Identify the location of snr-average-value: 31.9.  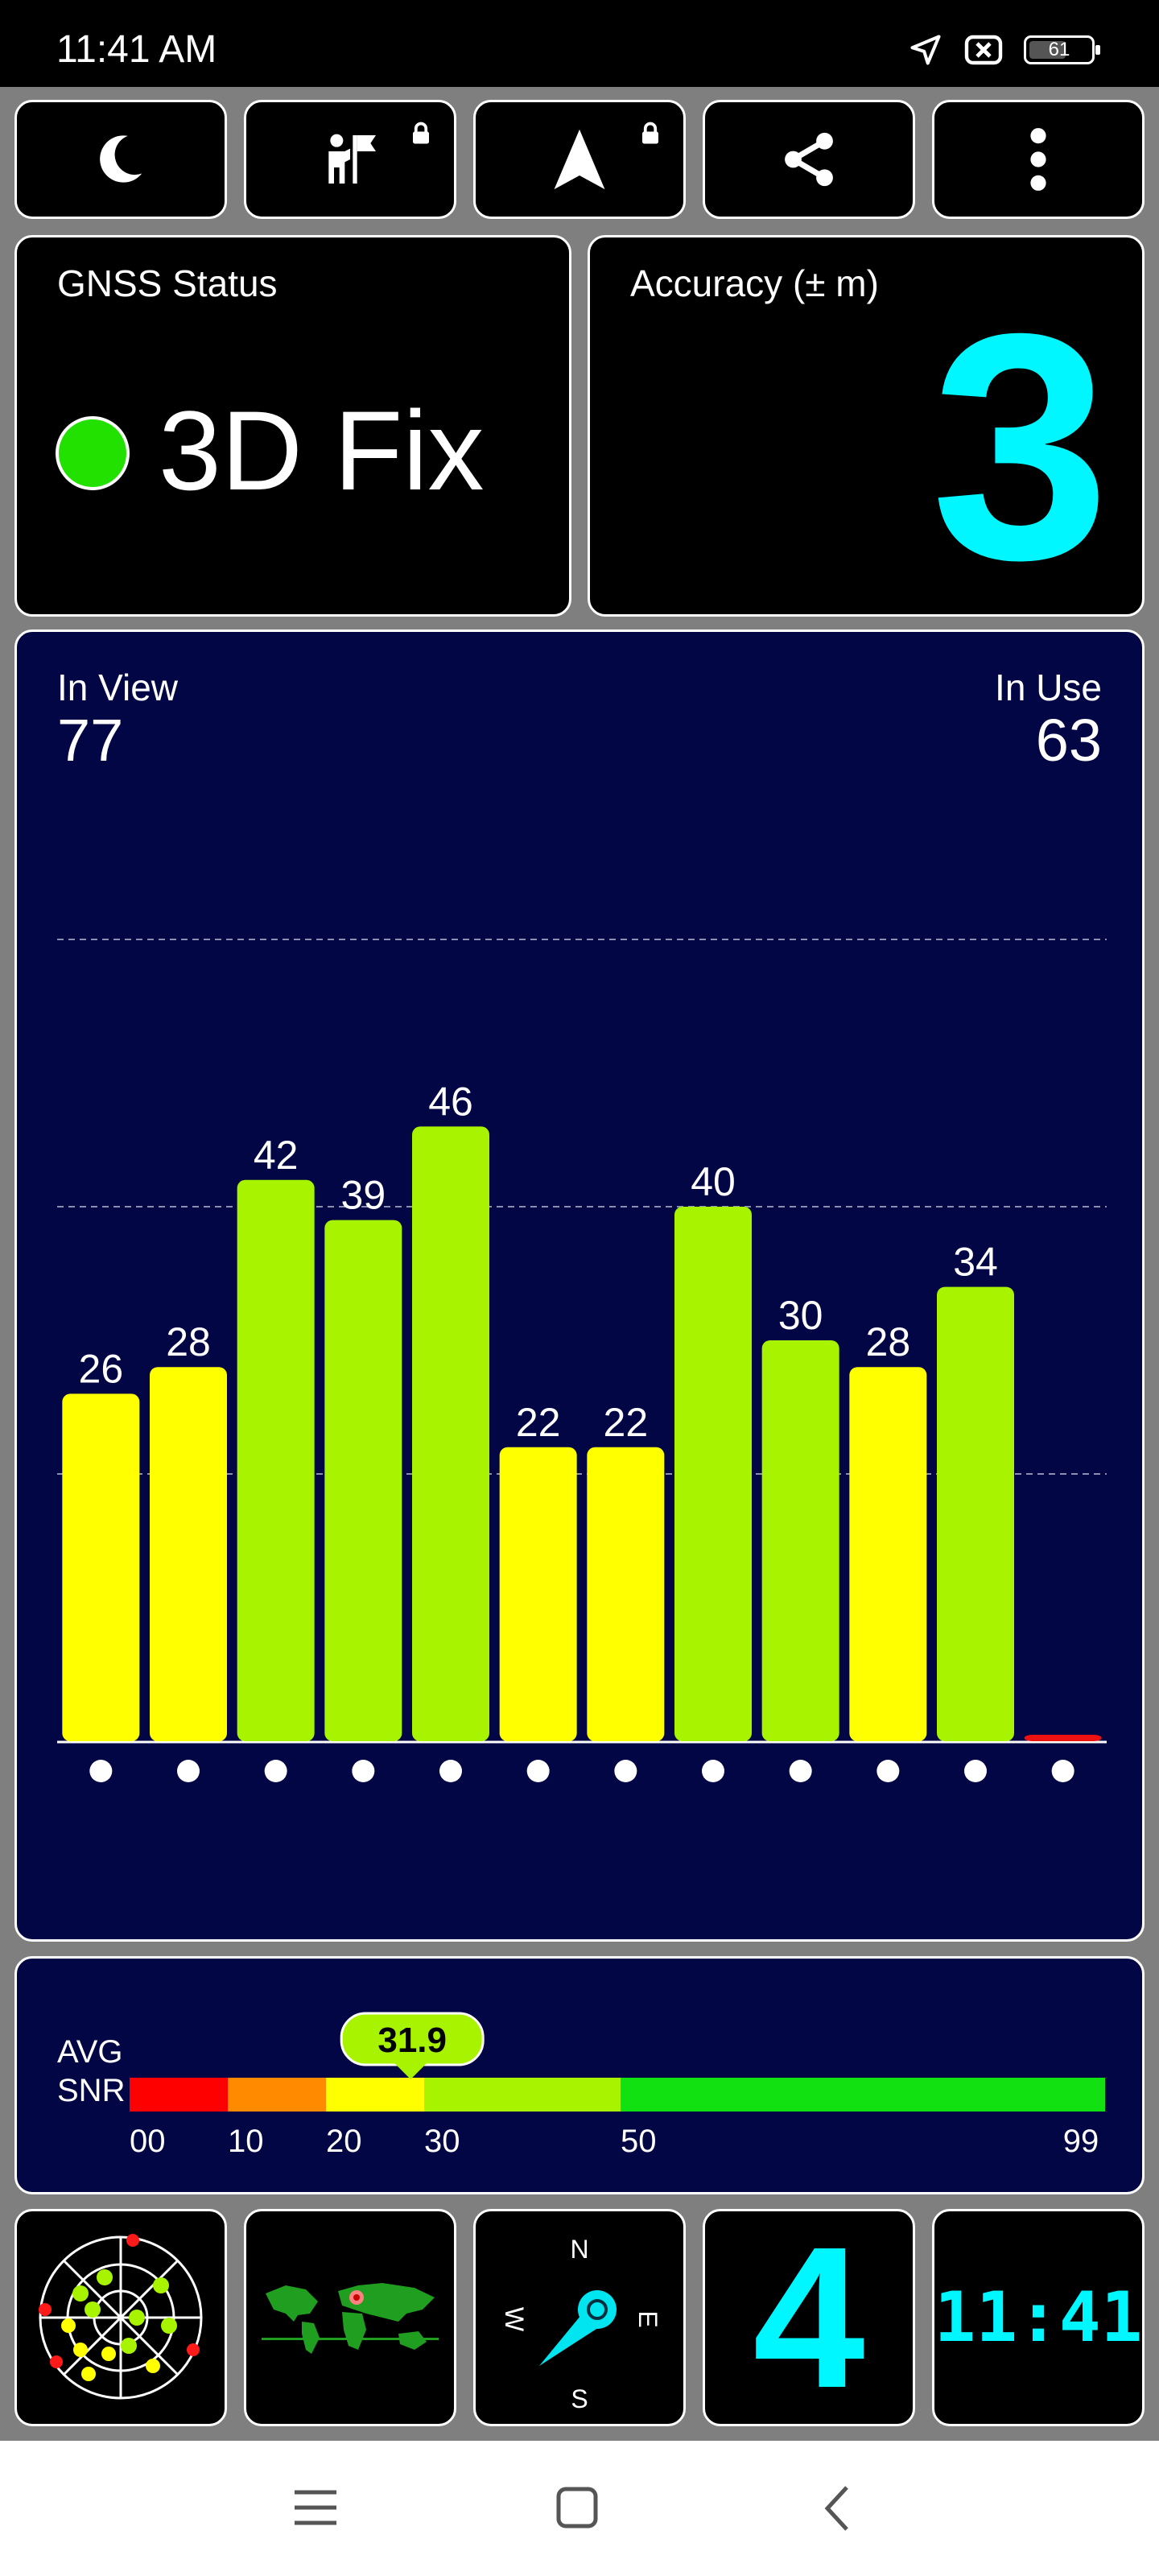
(412, 2040).